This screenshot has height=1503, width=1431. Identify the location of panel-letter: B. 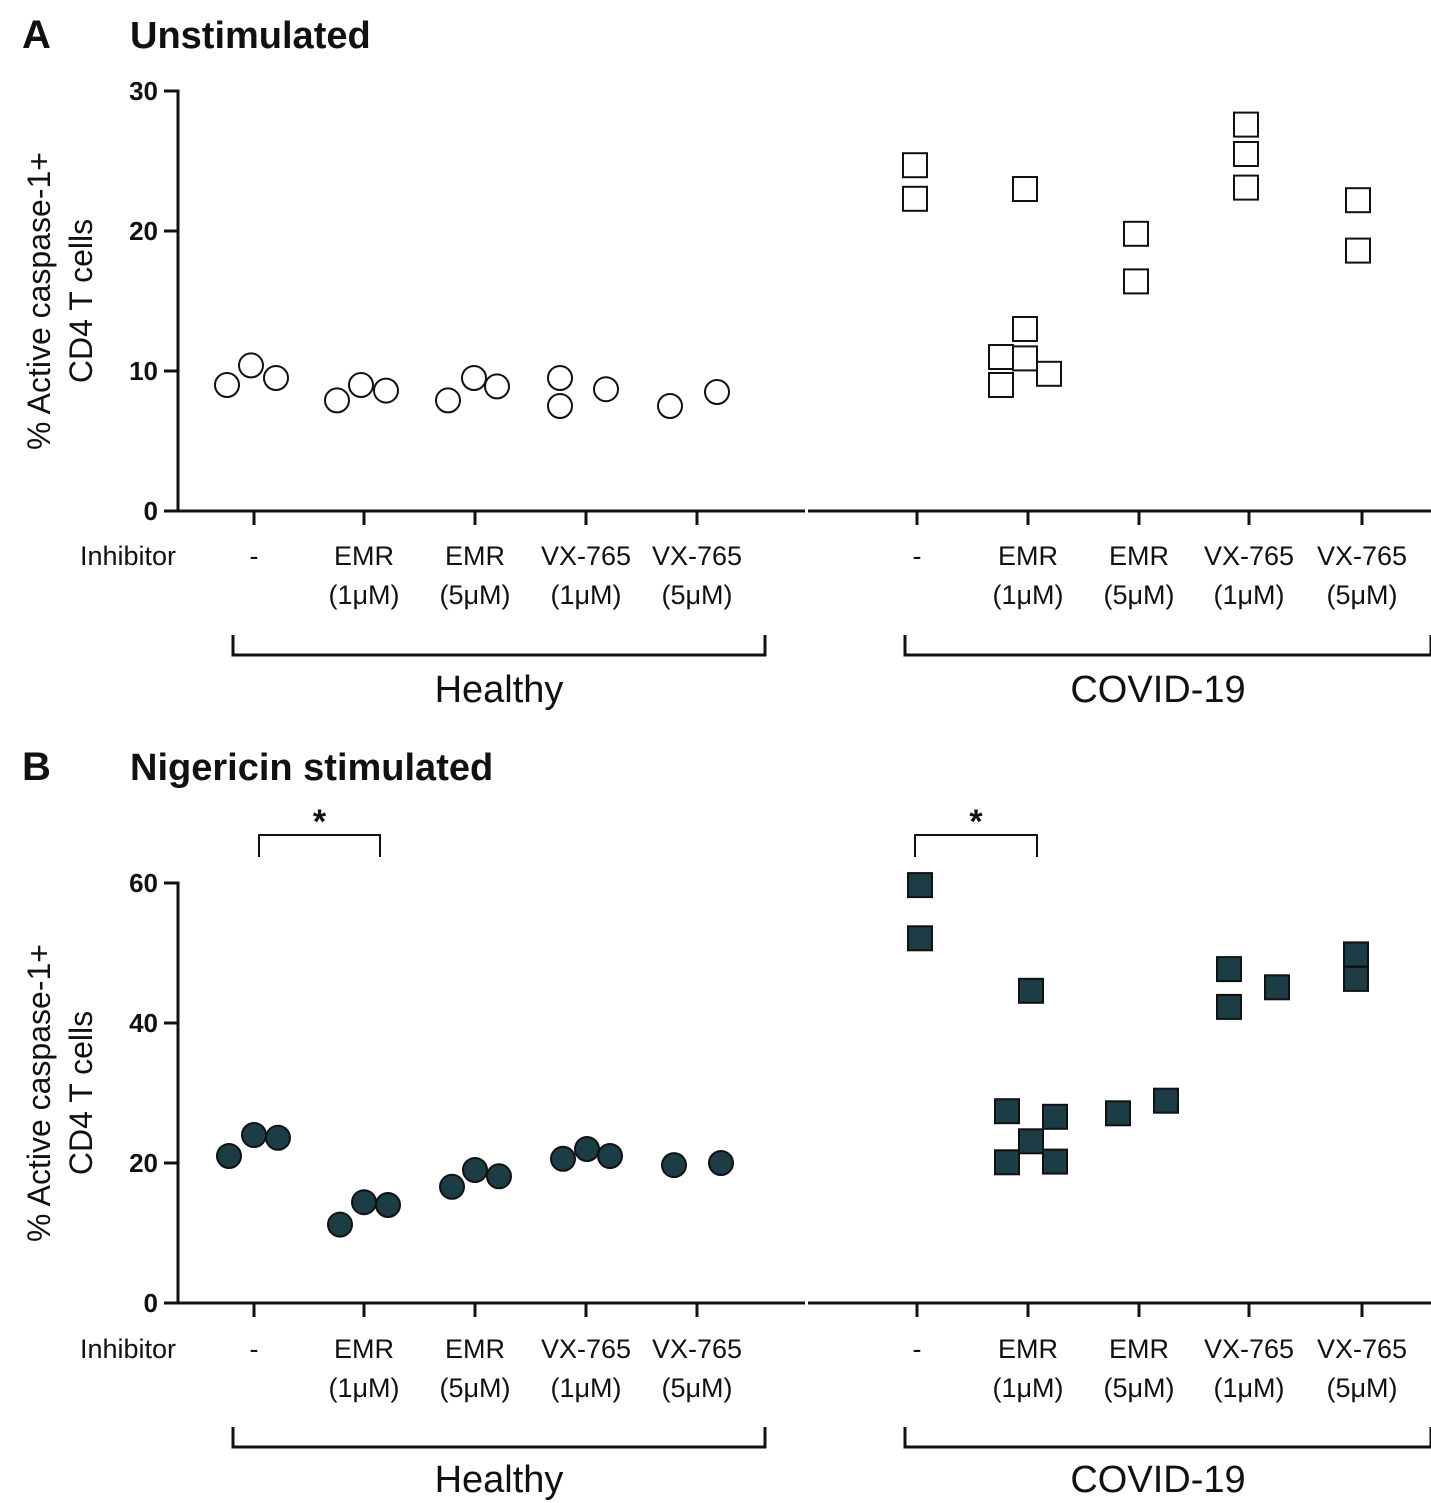
(36, 767).